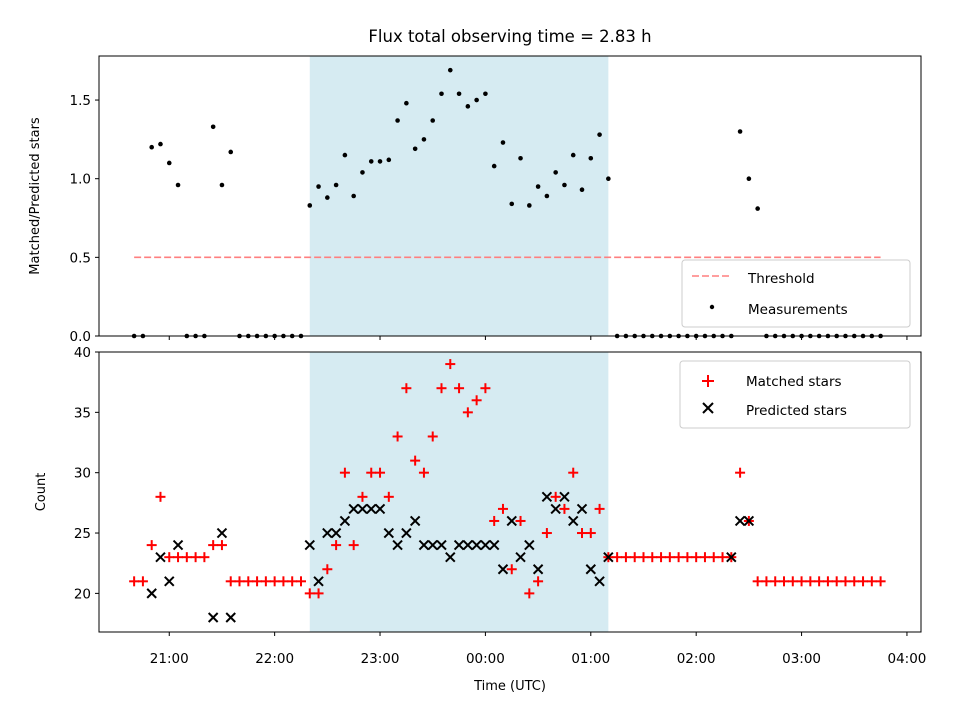  What do you see at coordinates (796, 293) in the screenshot?
I see `top-legend-box` at bounding box center [796, 293].